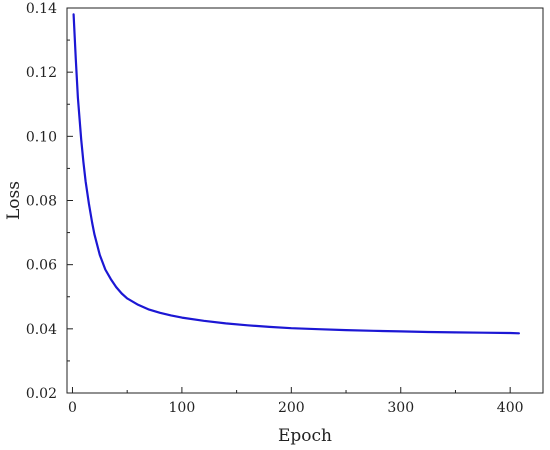 The height and width of the screenshot is (450, 550). I want to click on y-tick-label: 0.14, so click(41, 9).